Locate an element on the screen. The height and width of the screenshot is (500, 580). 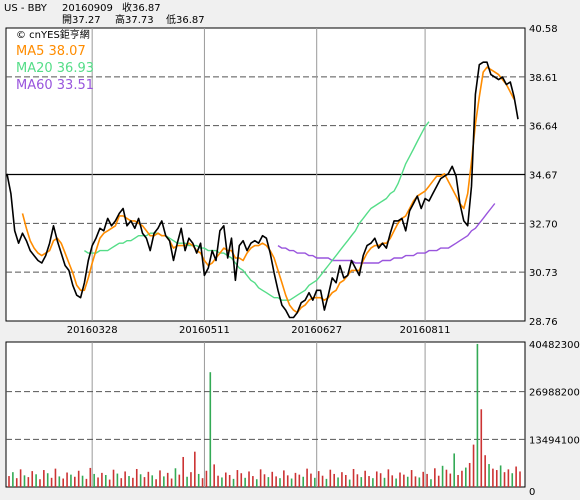
symbol: US - BBY is located at coordinates (25, 8).